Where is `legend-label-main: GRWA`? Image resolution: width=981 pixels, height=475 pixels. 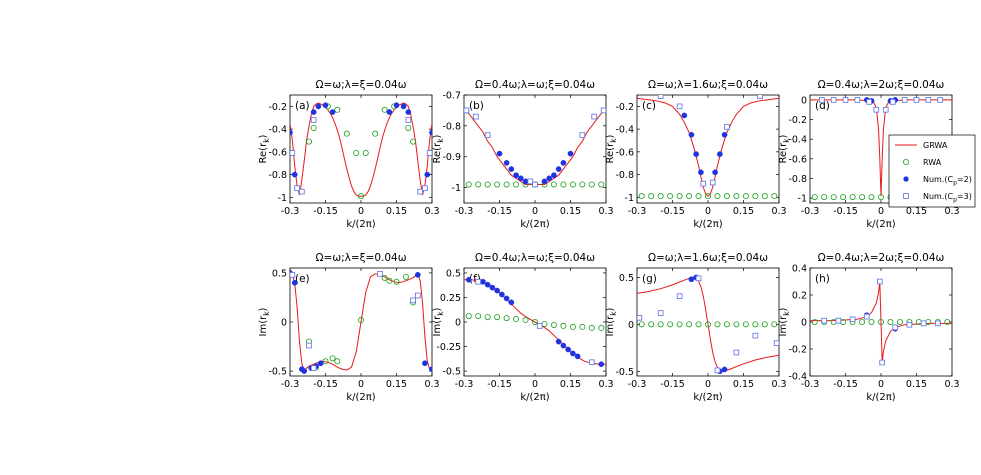
legend-label-main: GRWA is located at coordinates (935, 145).